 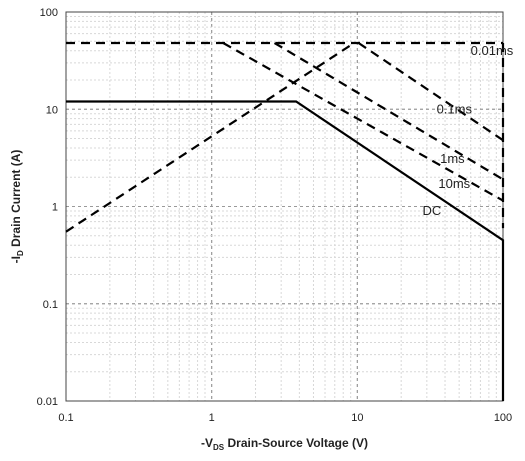 I want to click on annotation-label: 0.1ms, so click(x=455, y=109).